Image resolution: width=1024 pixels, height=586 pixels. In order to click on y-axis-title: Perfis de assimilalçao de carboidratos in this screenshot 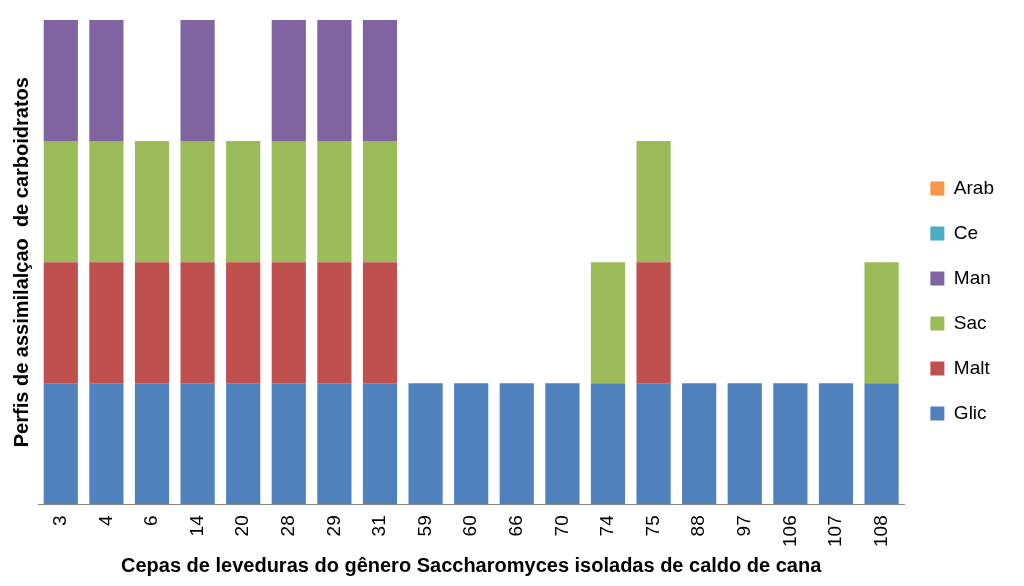, I will do `click(20, 262)`.